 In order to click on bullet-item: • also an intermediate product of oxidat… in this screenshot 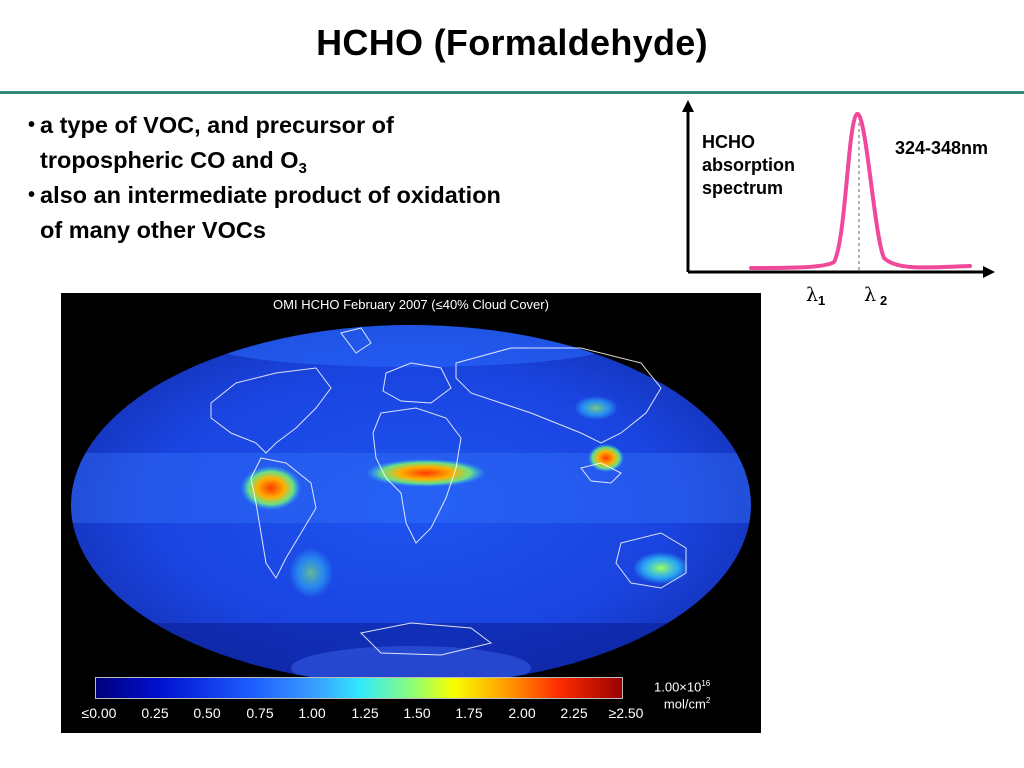, I will do `click(339, 213)`.